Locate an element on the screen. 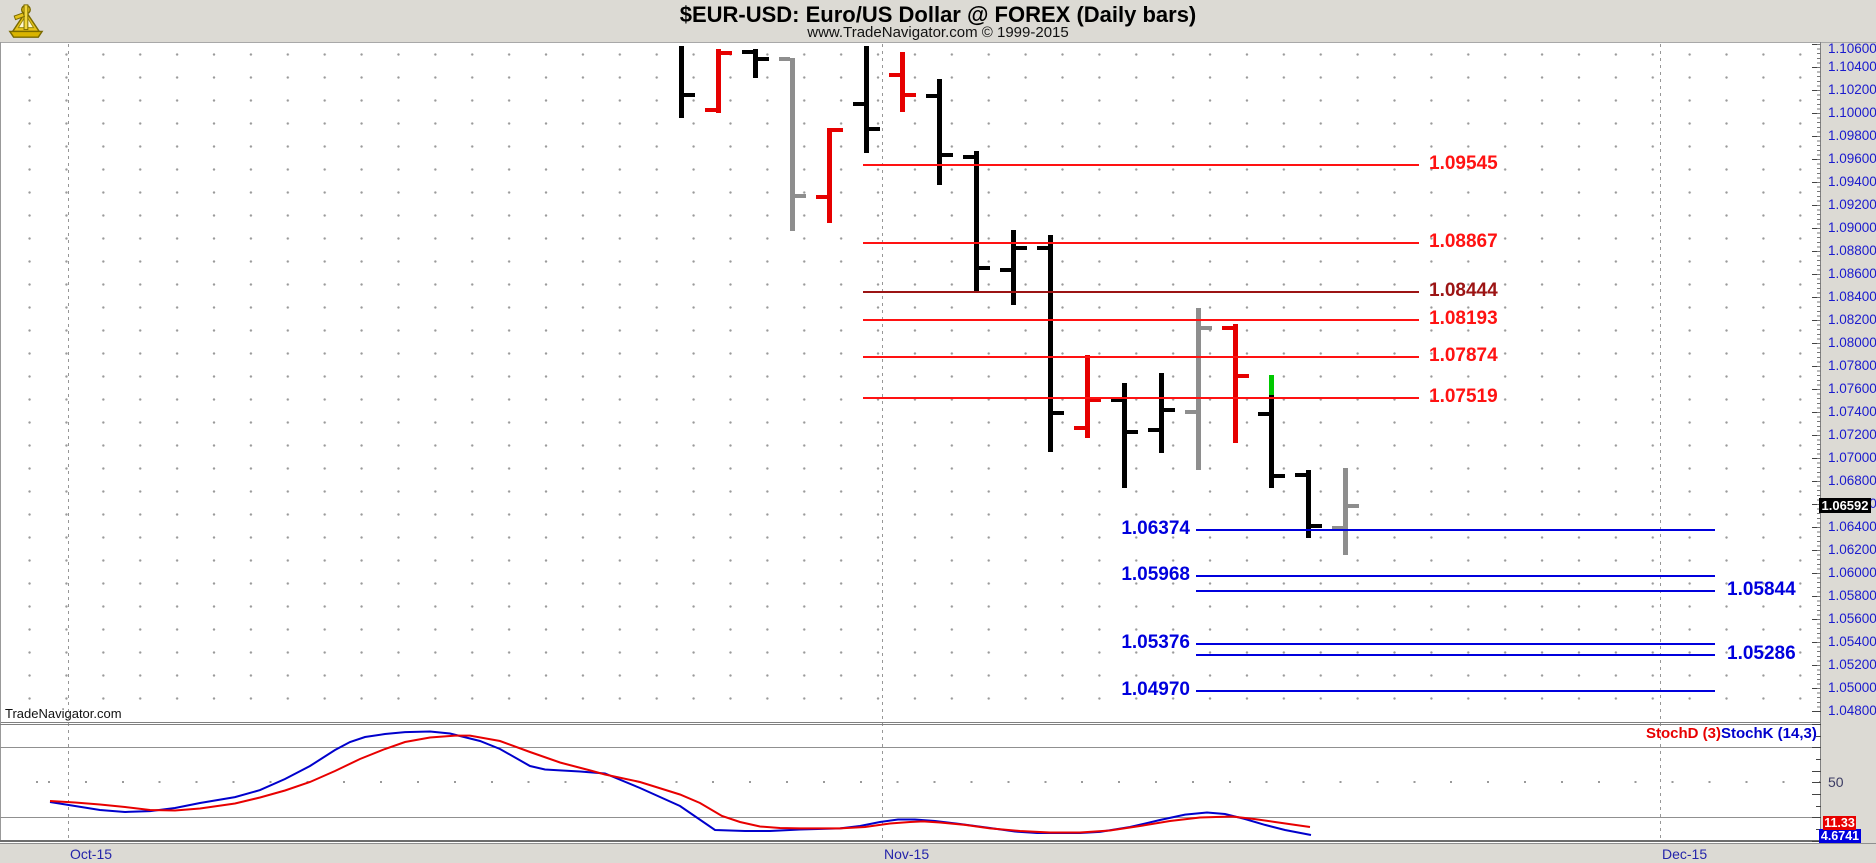 This screenshot has height=863, width=1876. price-axis-label: 1.08400 is located at coordinates (1852, 296).